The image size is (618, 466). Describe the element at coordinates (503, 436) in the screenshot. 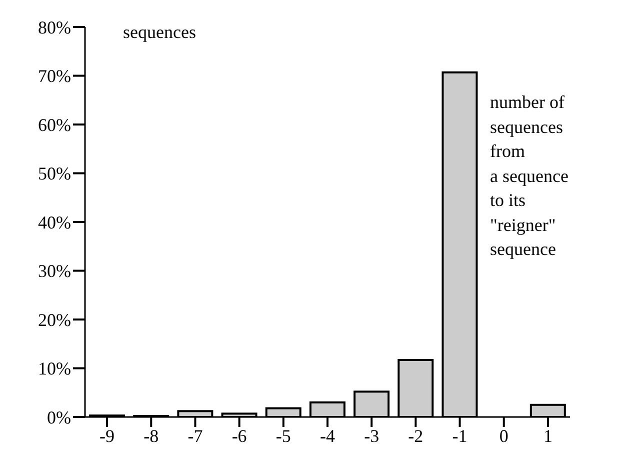

I see `x-tick-label: 0` at that location.